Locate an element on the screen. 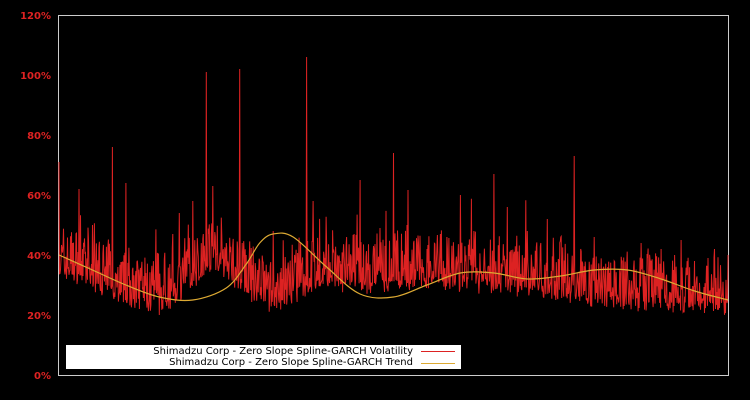  legend-swatch-trend is located at coordinates (438, 363).